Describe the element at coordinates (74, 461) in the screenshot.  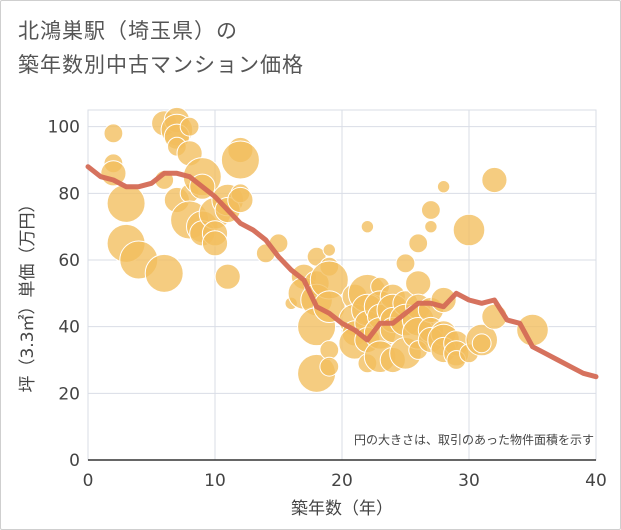
I see `y-tick-label: 0` at that location.